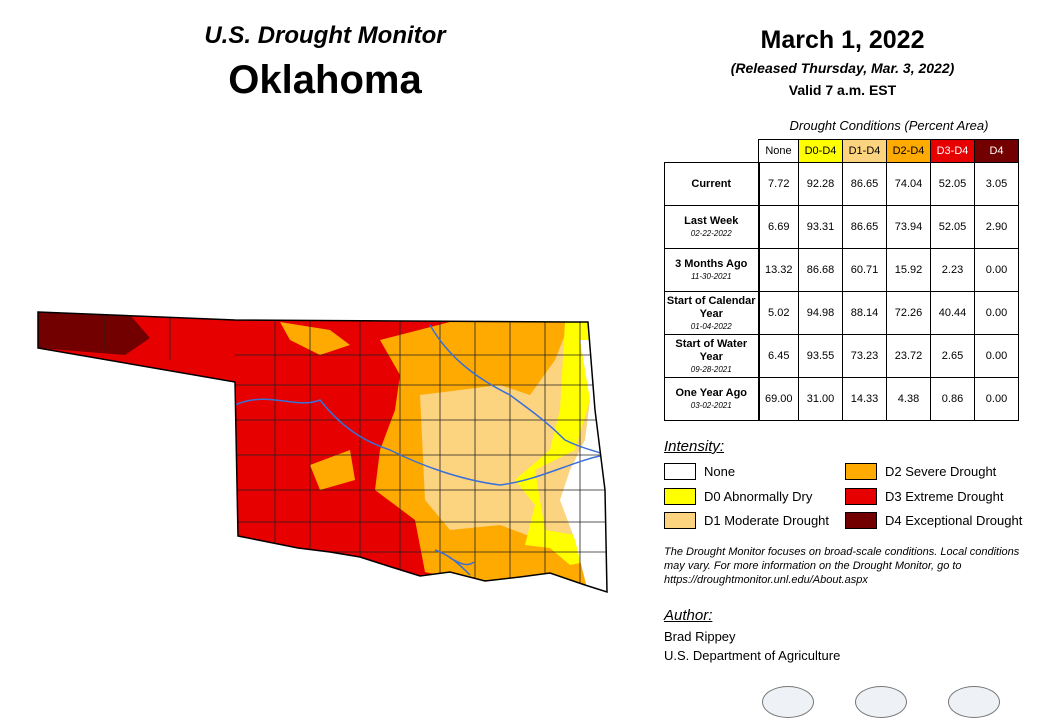 The width and height of the screenshot is (1037, 718). Describe the element at coordinates (767, 520) in the screenshot. I see `legend-label: D1 Moderate Drought` at that location.